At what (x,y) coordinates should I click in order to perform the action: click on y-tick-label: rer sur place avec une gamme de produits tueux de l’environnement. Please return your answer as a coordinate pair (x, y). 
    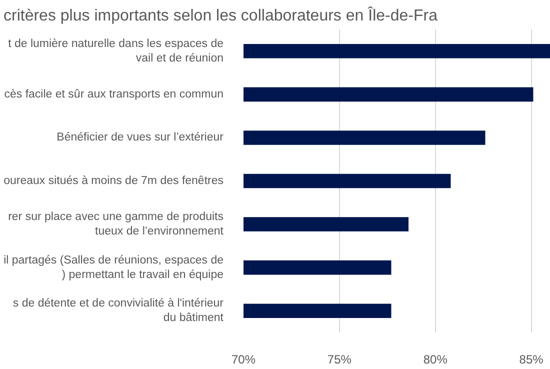
    Looking at the image, I should click on (116, 224).